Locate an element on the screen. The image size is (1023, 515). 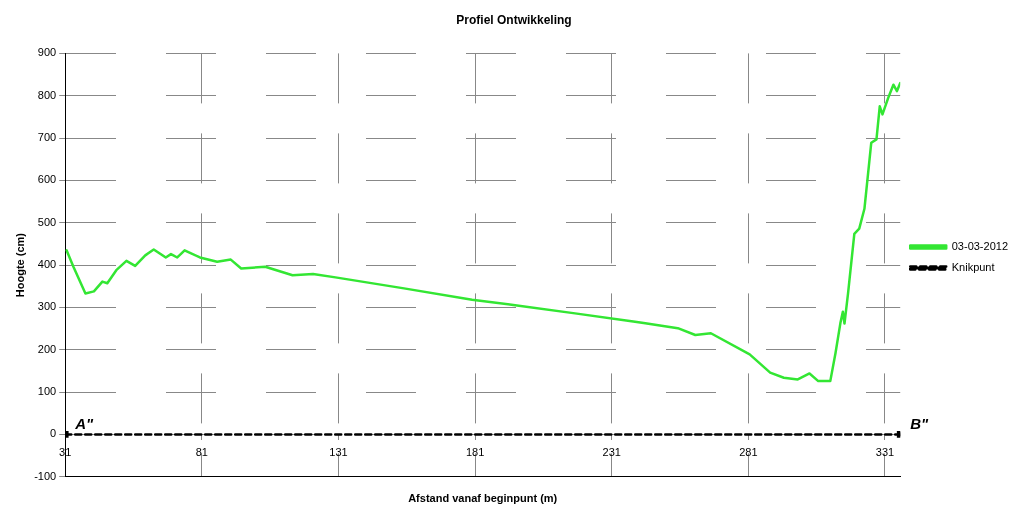
y-tick-label: 300 is located at coordinates (47, 306).